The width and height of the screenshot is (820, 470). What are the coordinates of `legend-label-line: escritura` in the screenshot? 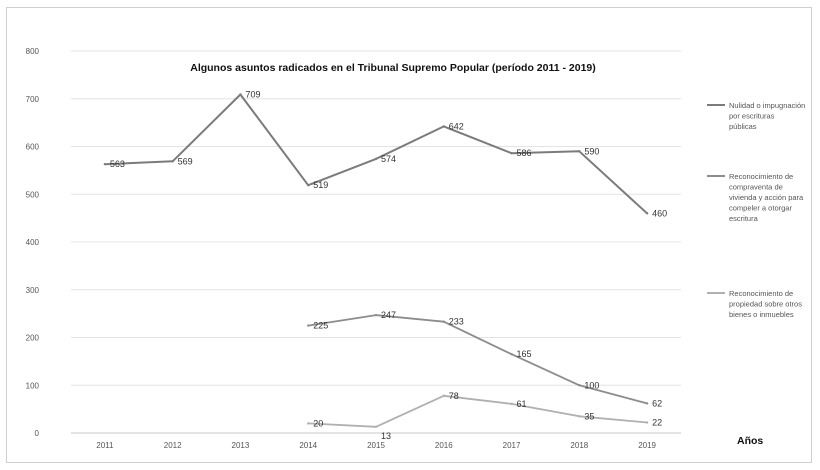 It's located at (744, 218).